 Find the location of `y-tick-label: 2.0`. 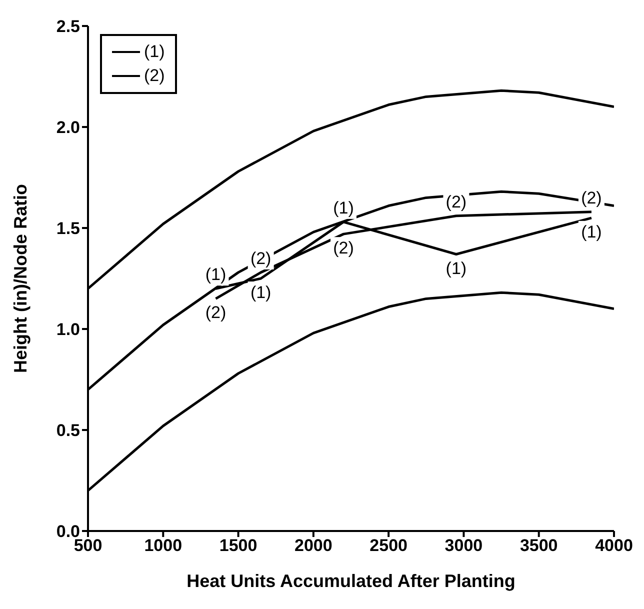

y-tick-label: 2.0 is located at coordinates (68, 128).